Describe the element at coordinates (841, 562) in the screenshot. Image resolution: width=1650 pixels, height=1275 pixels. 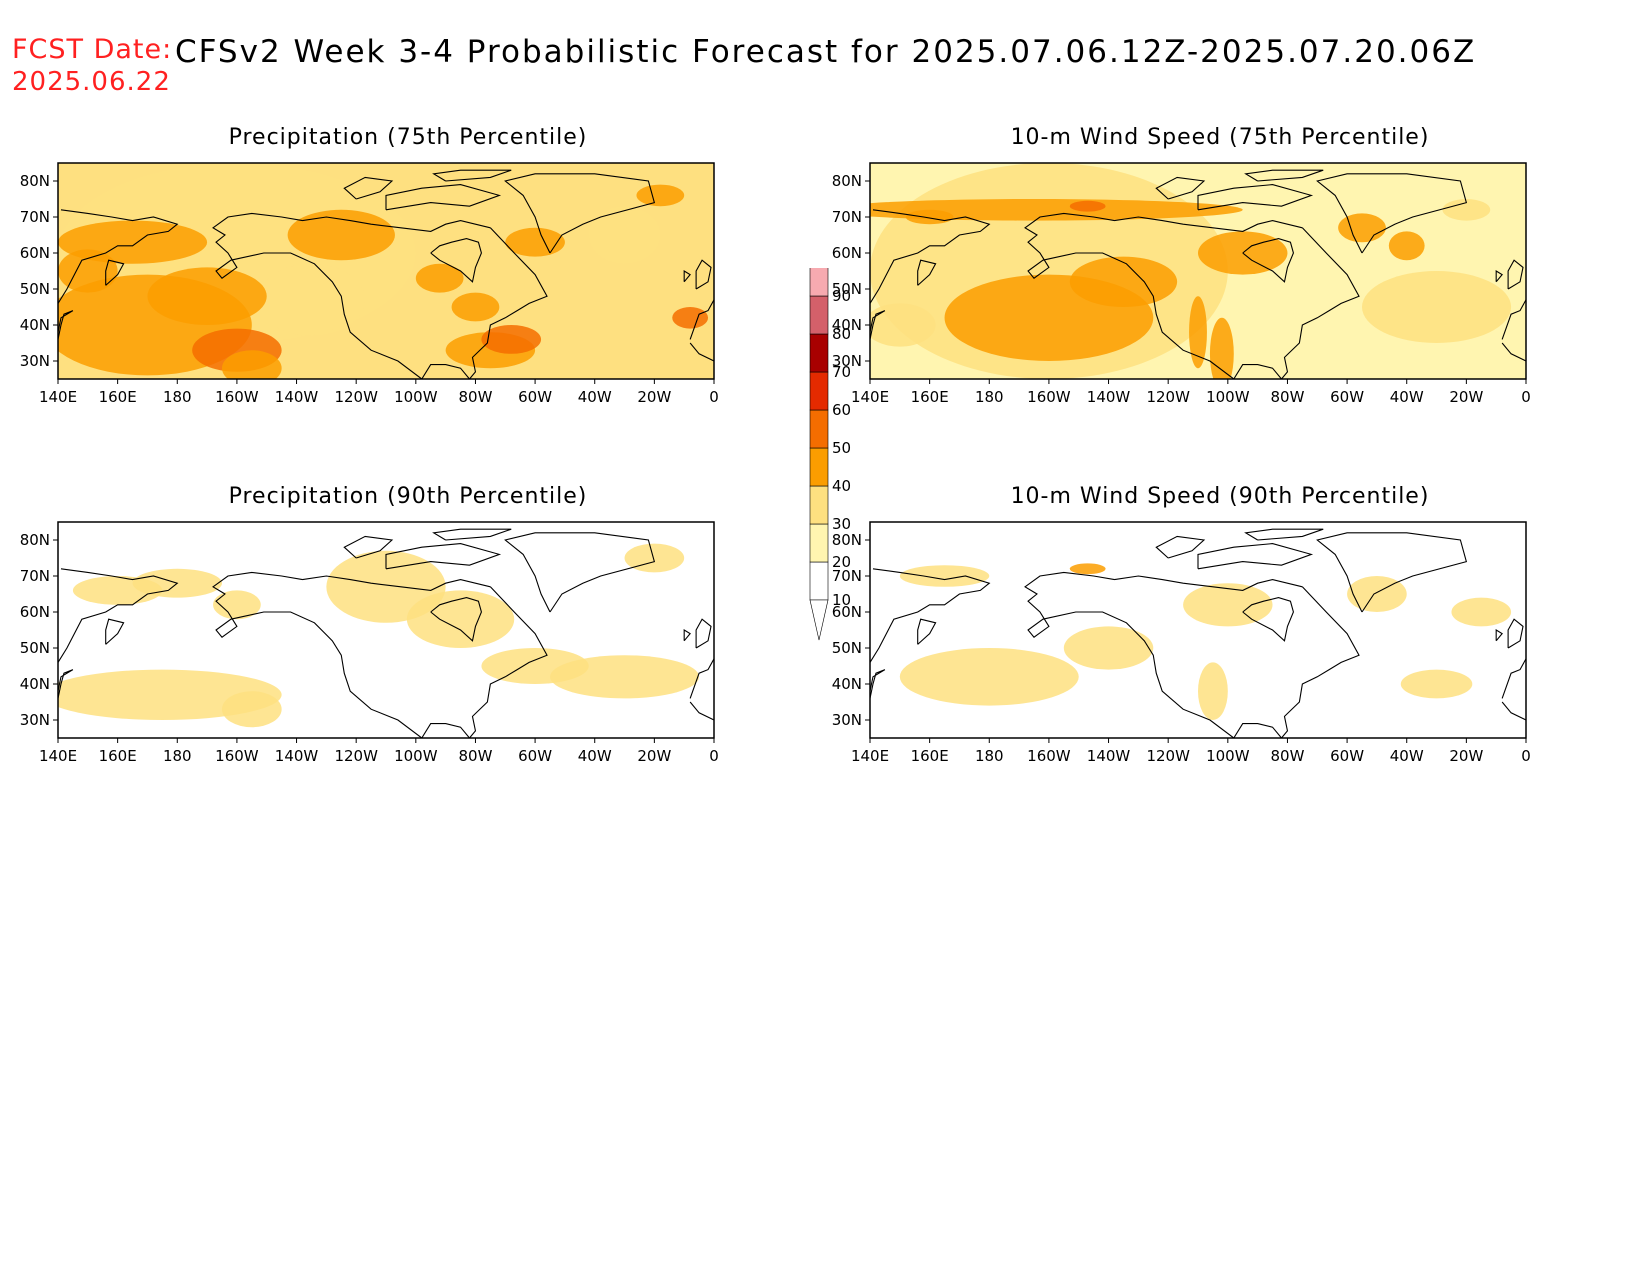
I see `legend-label: 20` at that location.